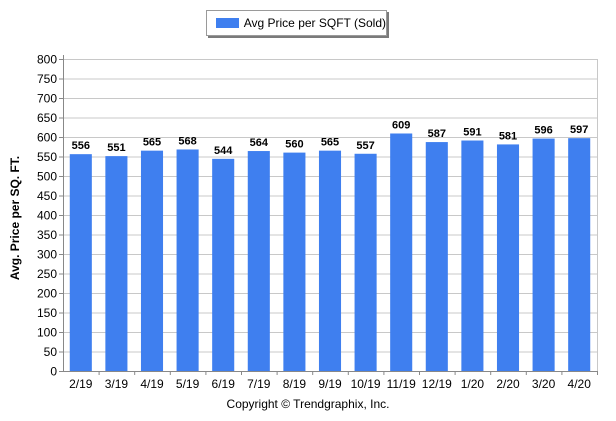 The image size is (616, 421). Describe the element at coordinates (580, 384) in the screenshot. I see `x-tick-label: 4/20` at that location.